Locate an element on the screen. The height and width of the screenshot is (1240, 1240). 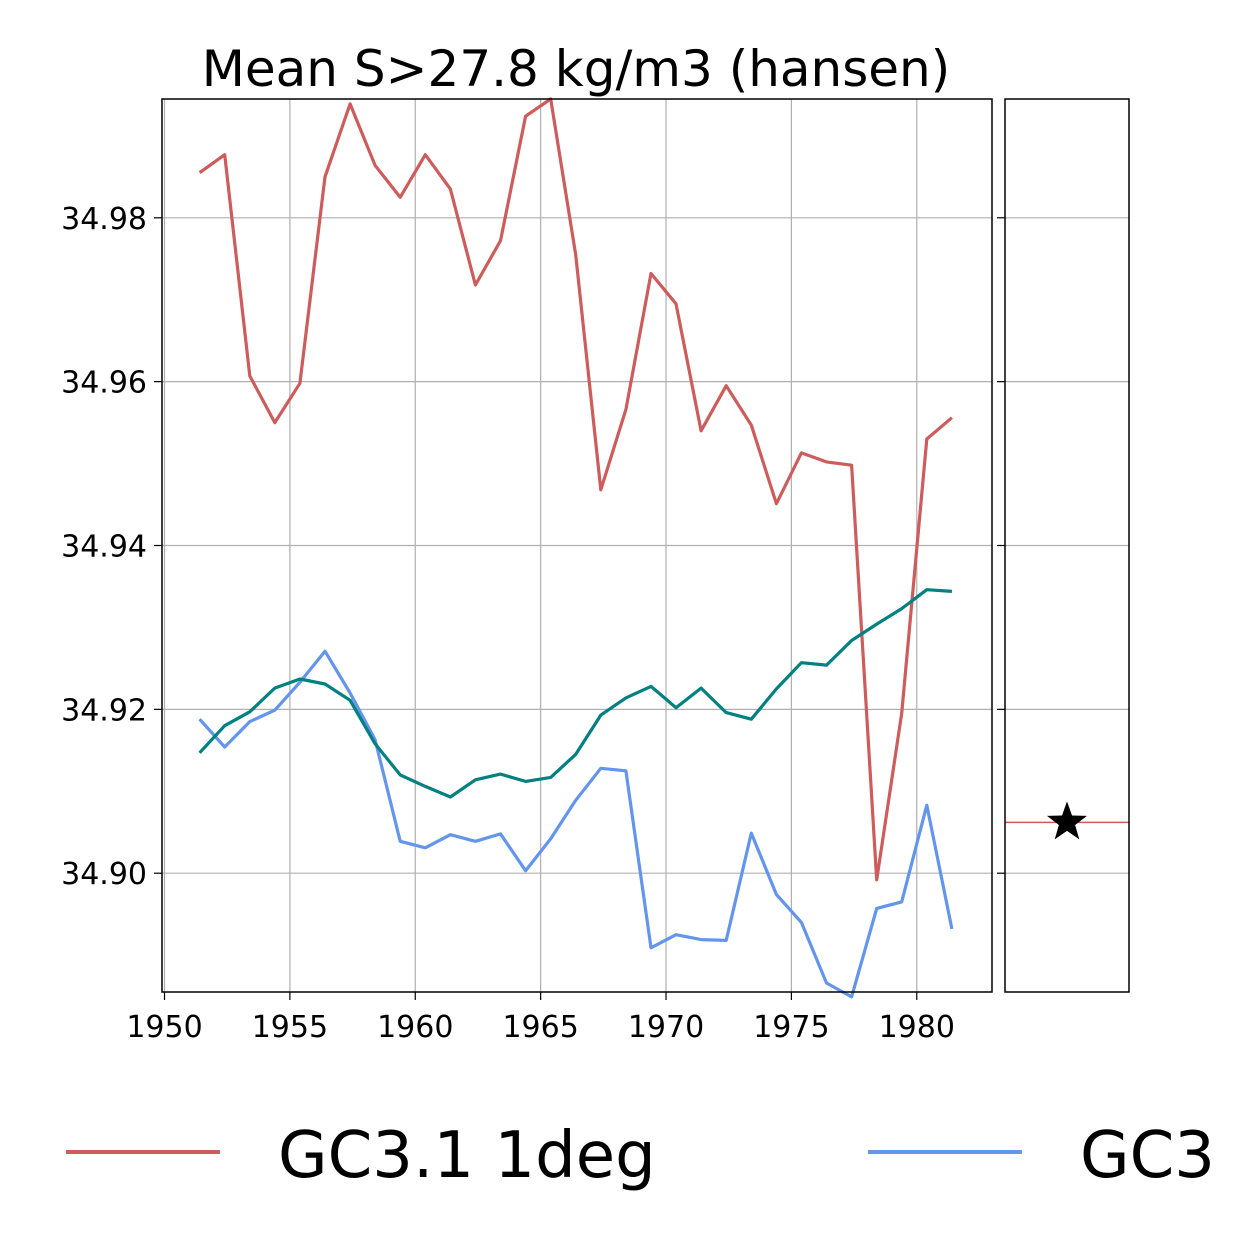
side-star-marker is located at coordinates (1067, 820).